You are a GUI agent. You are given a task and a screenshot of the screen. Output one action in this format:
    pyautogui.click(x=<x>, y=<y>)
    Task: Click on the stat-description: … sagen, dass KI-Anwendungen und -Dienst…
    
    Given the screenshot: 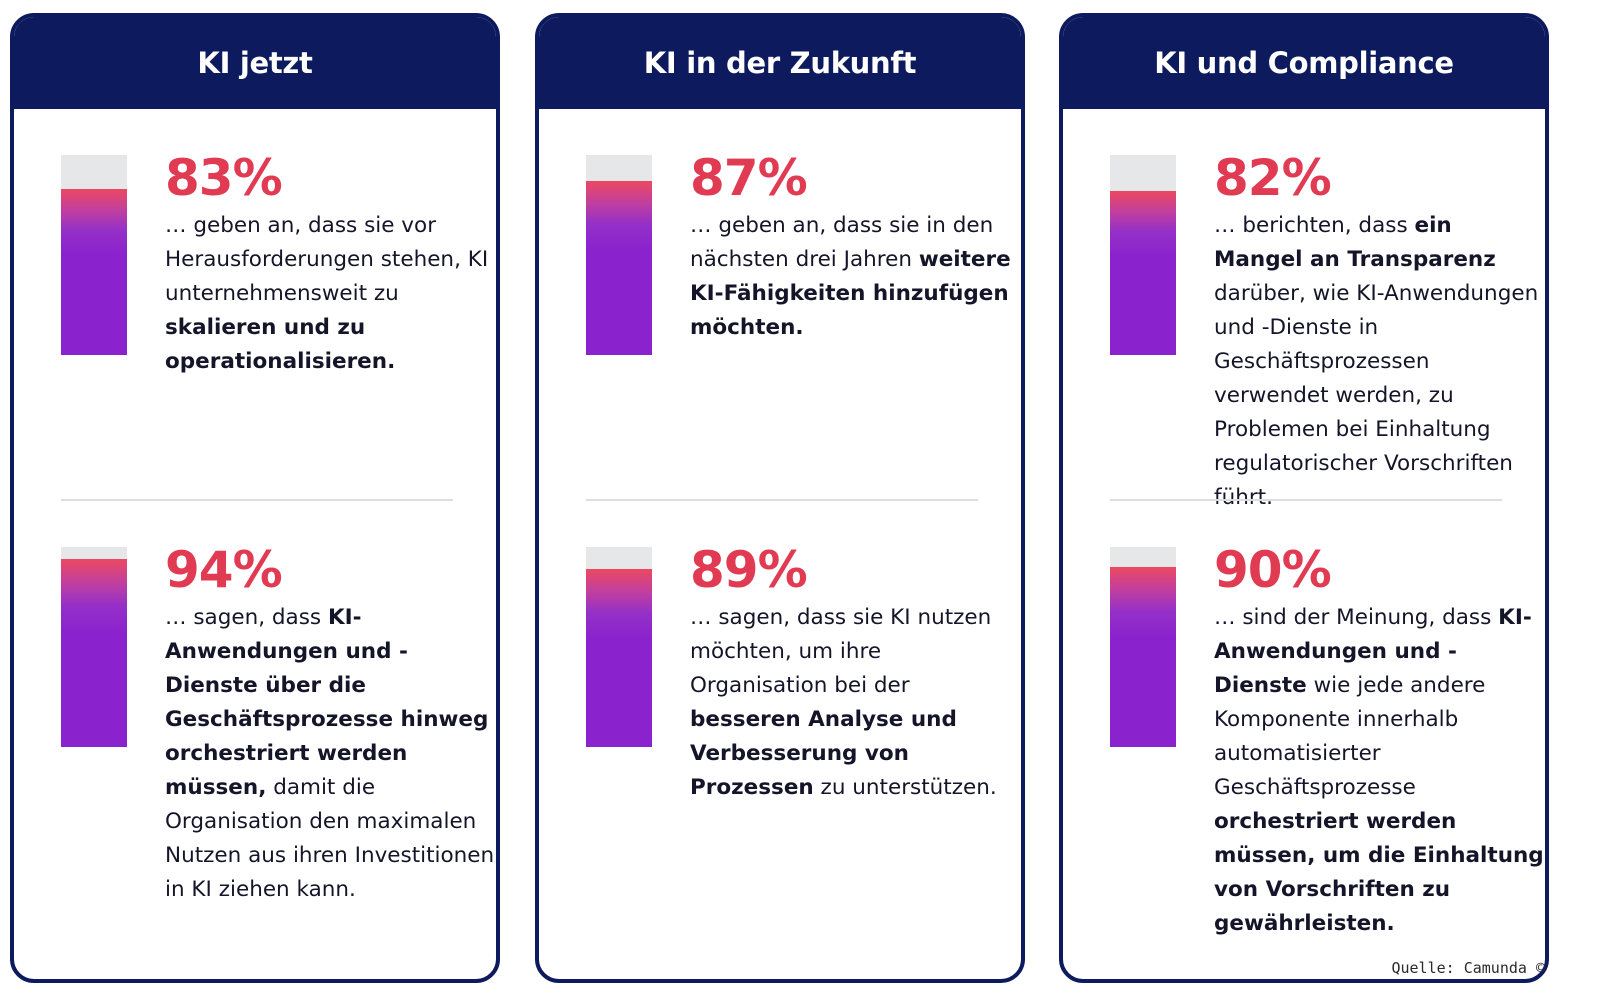 What is the action you would take?
    pyautogui.click(x=330, y=754)
    